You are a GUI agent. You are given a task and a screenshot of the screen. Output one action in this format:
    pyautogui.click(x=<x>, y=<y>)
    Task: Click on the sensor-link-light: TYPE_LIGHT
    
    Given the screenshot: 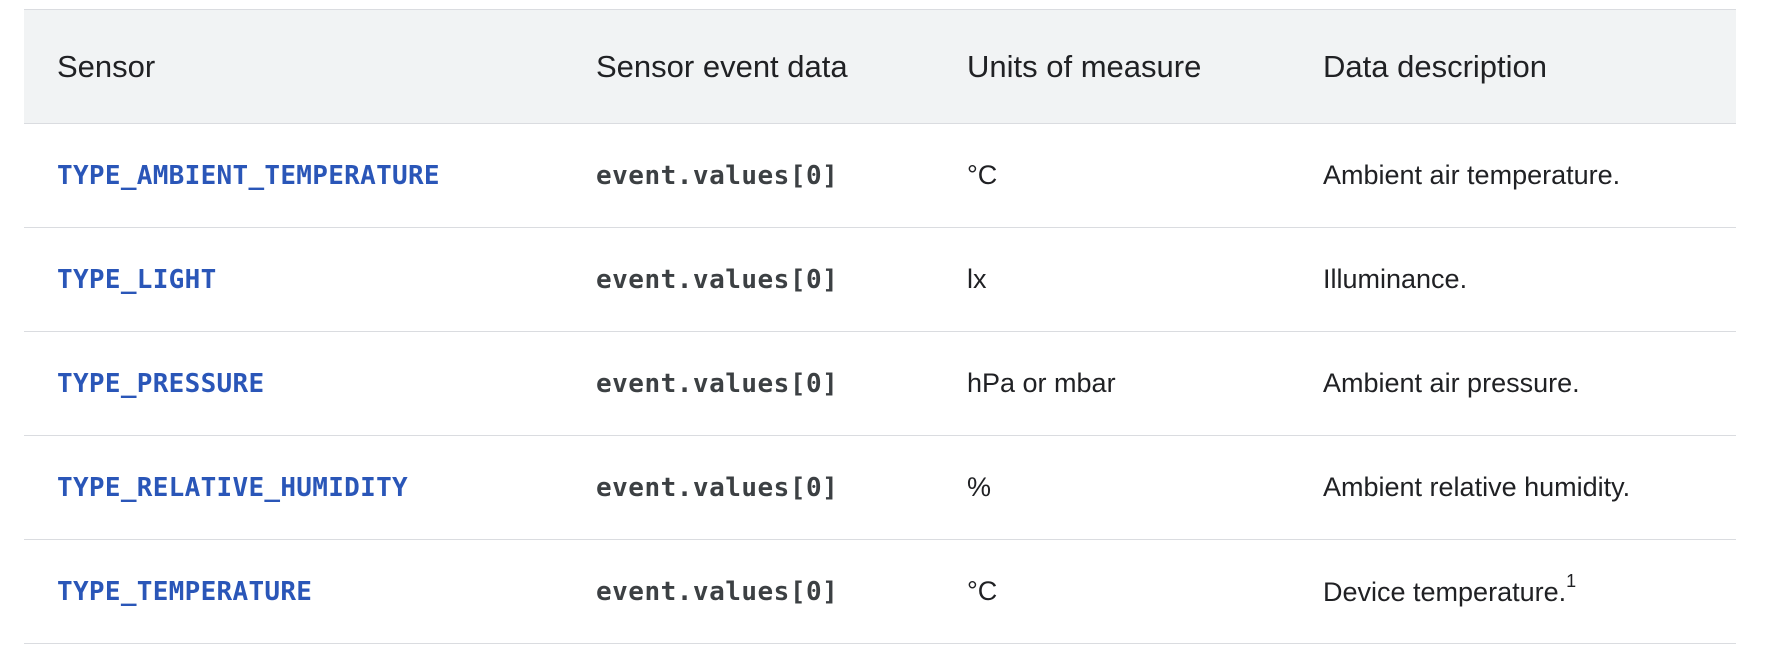 What is the action you would take?
    pyautogui.click(x=137, y=280)
    